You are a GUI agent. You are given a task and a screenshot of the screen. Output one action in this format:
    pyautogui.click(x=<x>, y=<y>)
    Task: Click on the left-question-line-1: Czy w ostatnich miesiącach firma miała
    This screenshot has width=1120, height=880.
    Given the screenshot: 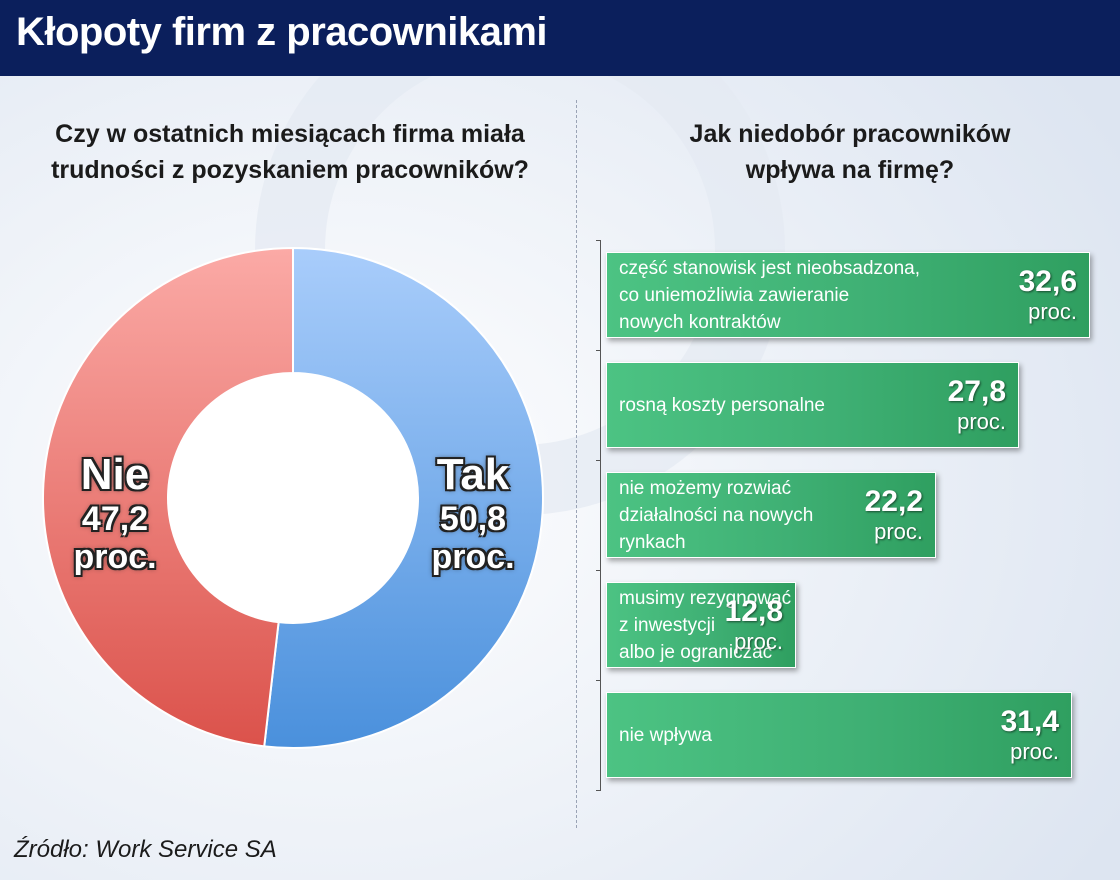 What is the action you would take?
    pyautogui.click(x=290, y=134)
    